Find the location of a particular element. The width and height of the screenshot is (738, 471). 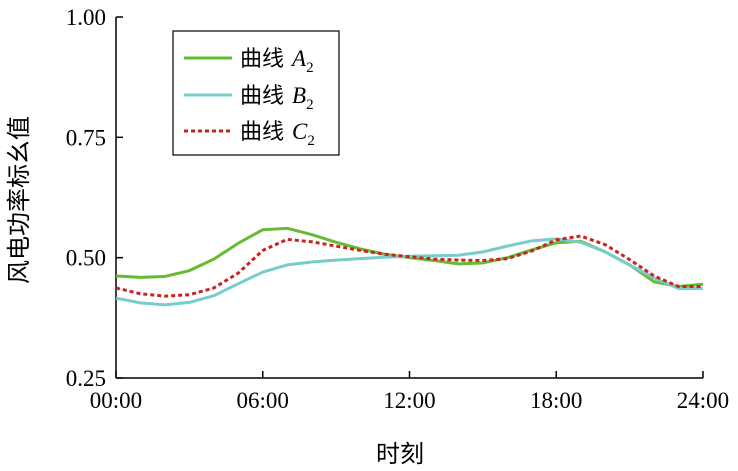

y-tick-label: 0.25 is located at coordinates (86, 378).